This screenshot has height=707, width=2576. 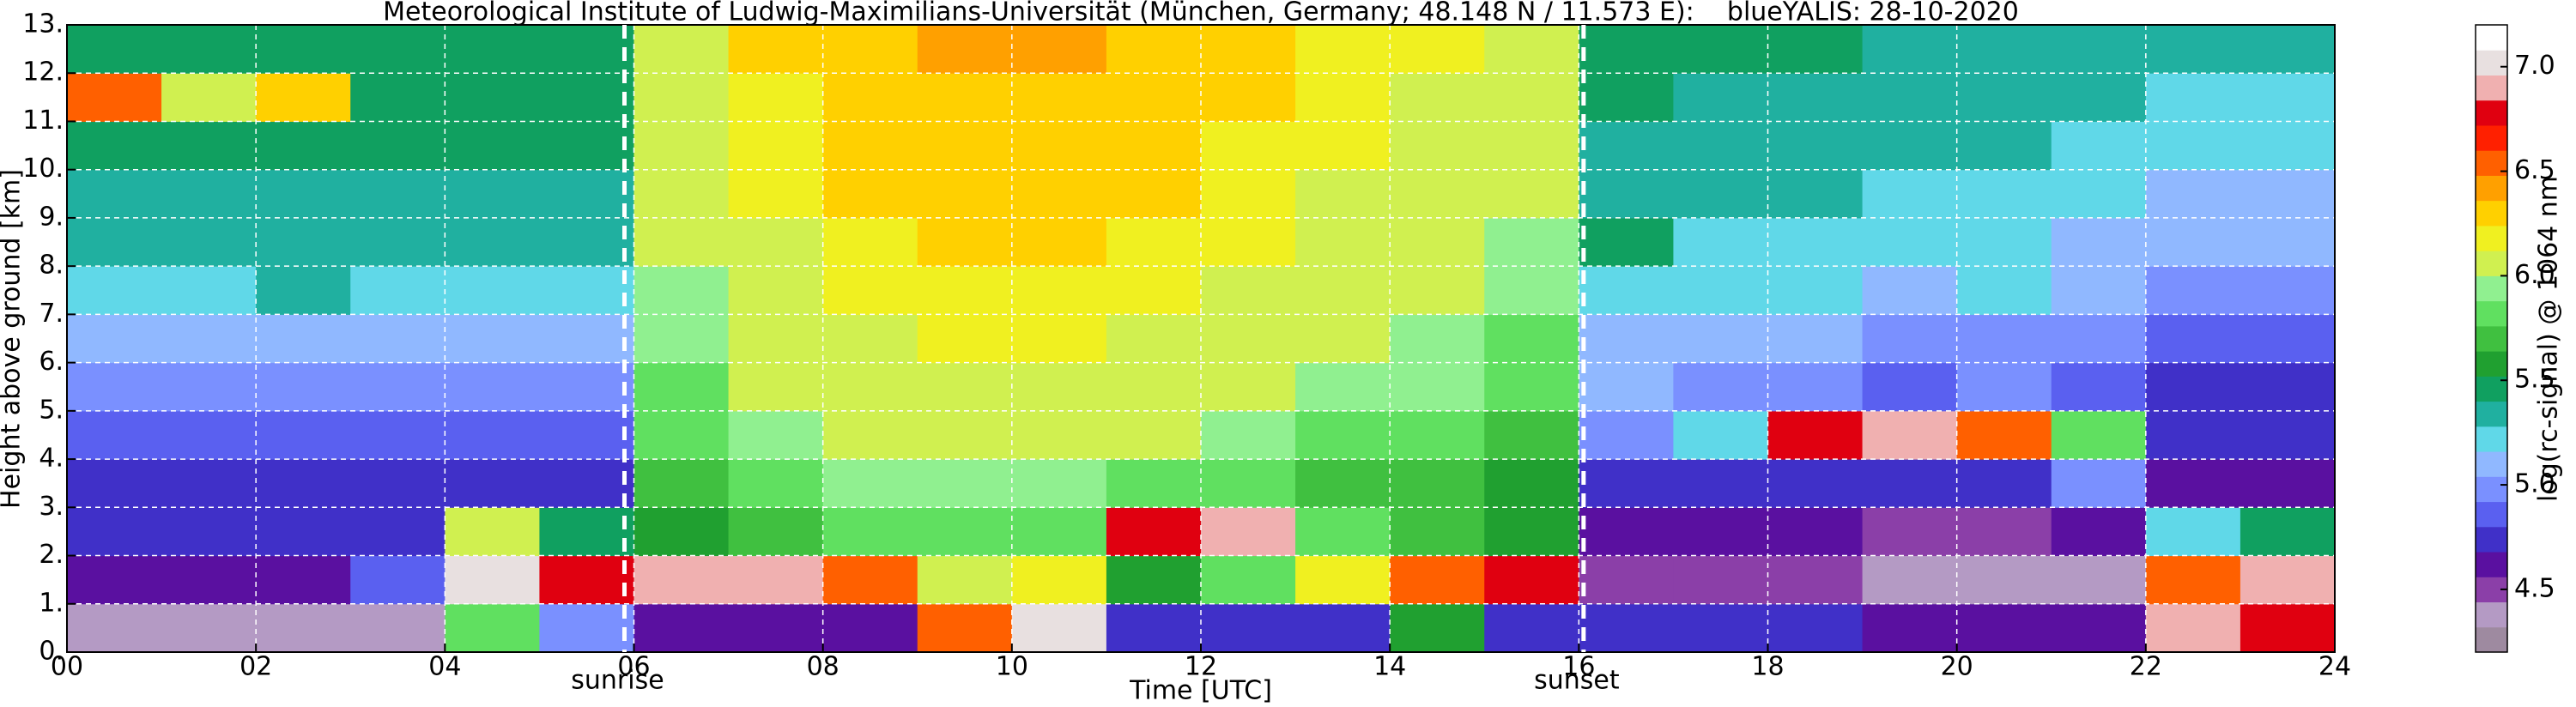 I want to click on annotation-label: sunrise, so click(x=617, y=681).